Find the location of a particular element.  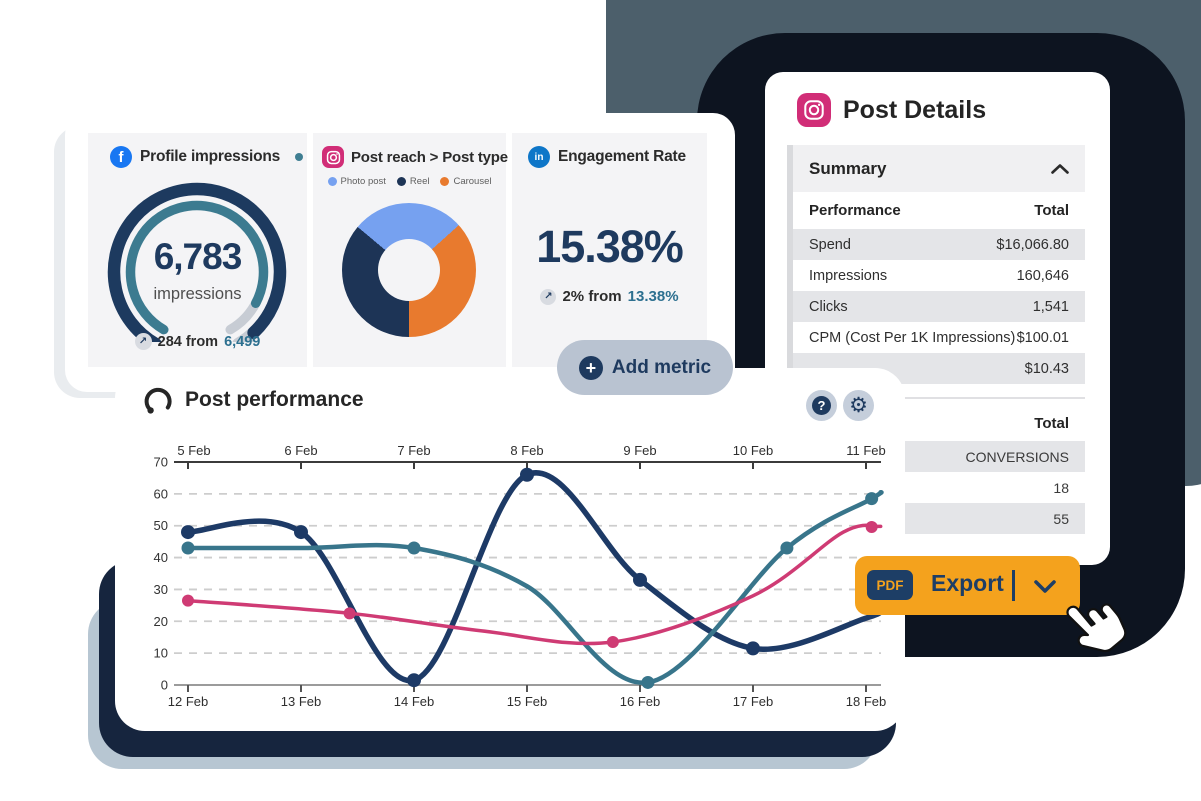

impressions-gauge is located at coordinates (197, 262).